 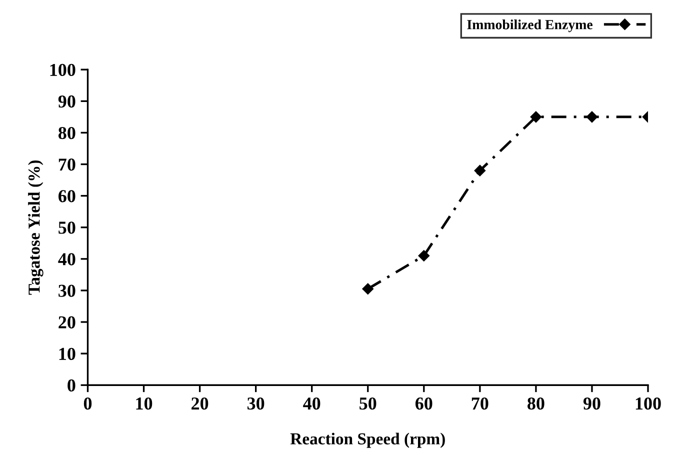 I want to click on x-tick-label: 90, so click(x=591, y=403).